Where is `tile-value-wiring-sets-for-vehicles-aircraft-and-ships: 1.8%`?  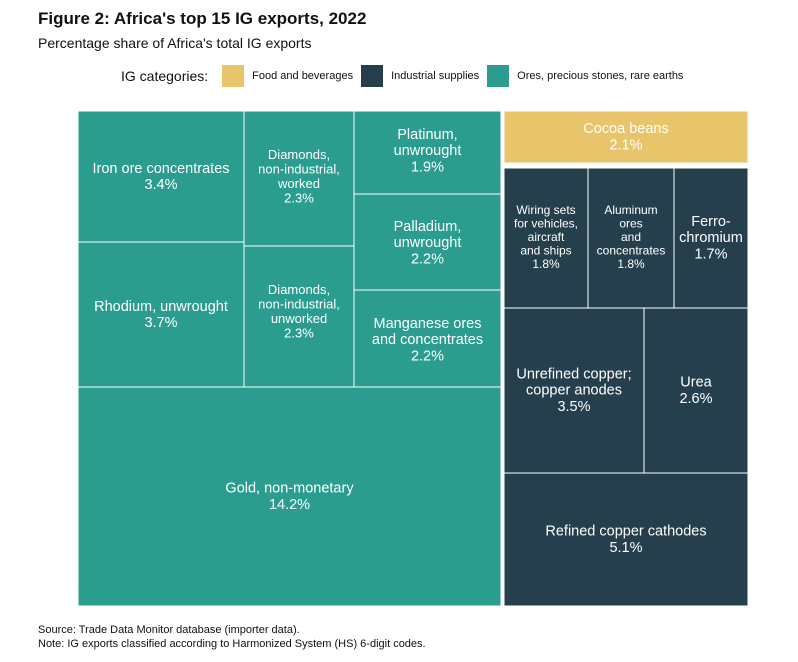
tile-value-wiring-sets-for-vehicles-aircraft-and-ships: 1.8% is located at coordinates (546, 264).